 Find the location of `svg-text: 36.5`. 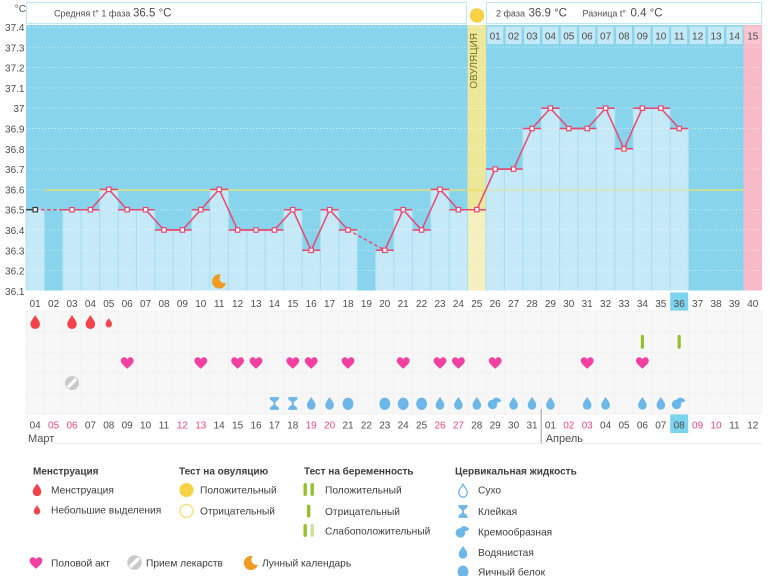

svg-text: 36.5 is located at coordinates (15, 211).